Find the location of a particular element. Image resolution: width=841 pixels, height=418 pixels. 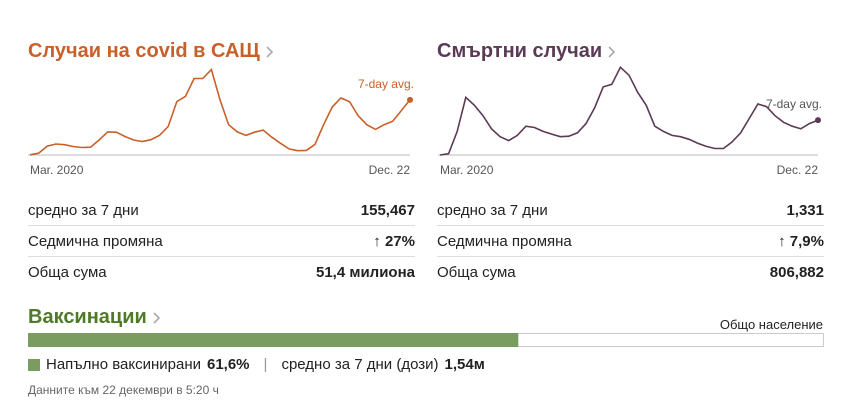

stat-value-wrap: ↑ 7,9% is located at coordinates (801, 241).